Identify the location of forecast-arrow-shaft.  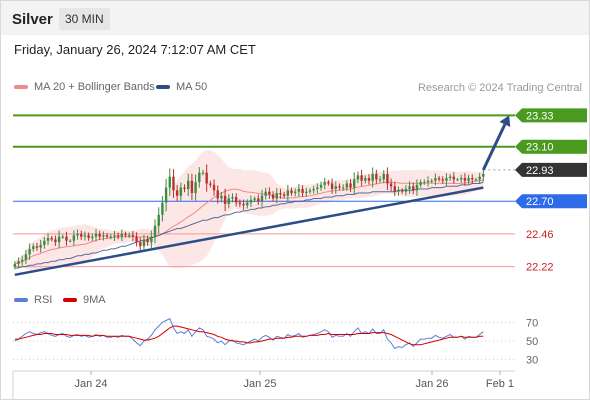
(494, 147).